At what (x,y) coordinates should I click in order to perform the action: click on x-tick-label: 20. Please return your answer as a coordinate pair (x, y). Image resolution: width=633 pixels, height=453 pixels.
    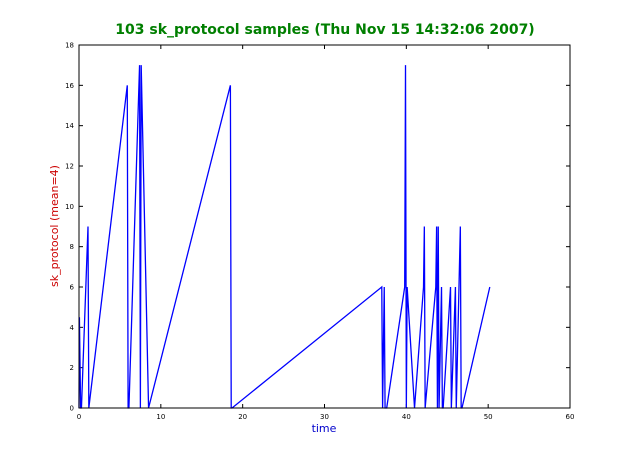
    Looking at the image, I should click on (242, 417).